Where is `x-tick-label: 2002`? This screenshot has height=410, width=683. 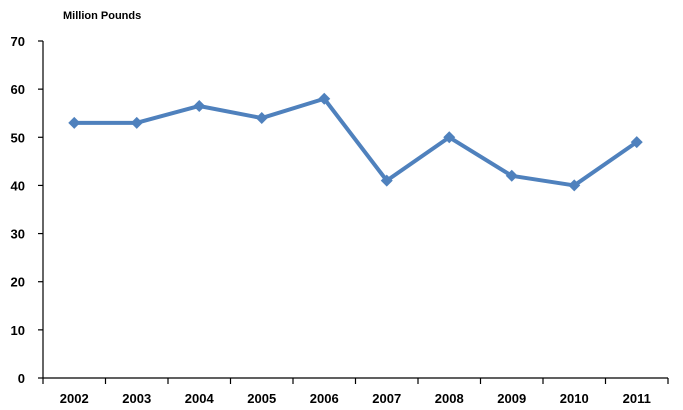
x-tick-label: 2002 is located at coordinates (74, 398).